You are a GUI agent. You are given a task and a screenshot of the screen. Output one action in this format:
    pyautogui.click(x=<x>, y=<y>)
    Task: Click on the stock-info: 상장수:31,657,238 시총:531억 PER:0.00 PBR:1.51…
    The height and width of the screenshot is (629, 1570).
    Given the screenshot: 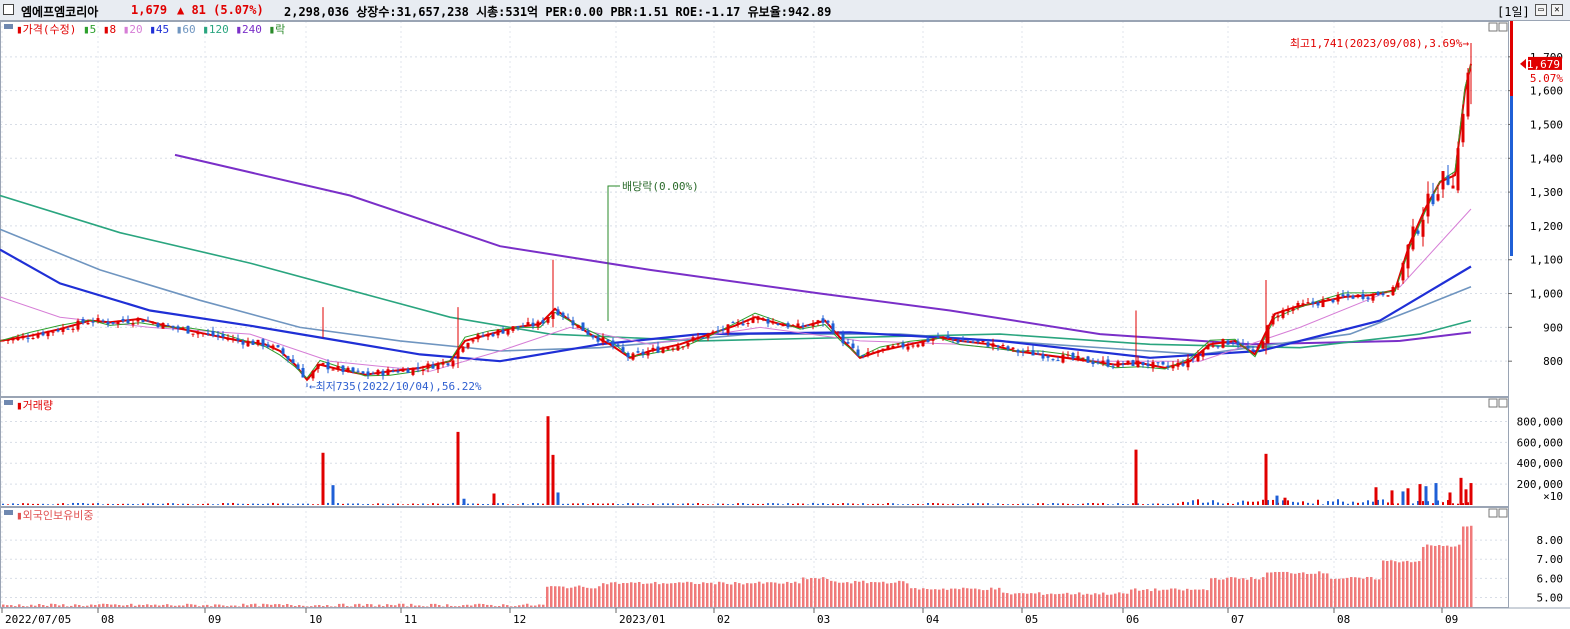 What is the action you would take?
    pyautogui.click(x=594, y=12)
    